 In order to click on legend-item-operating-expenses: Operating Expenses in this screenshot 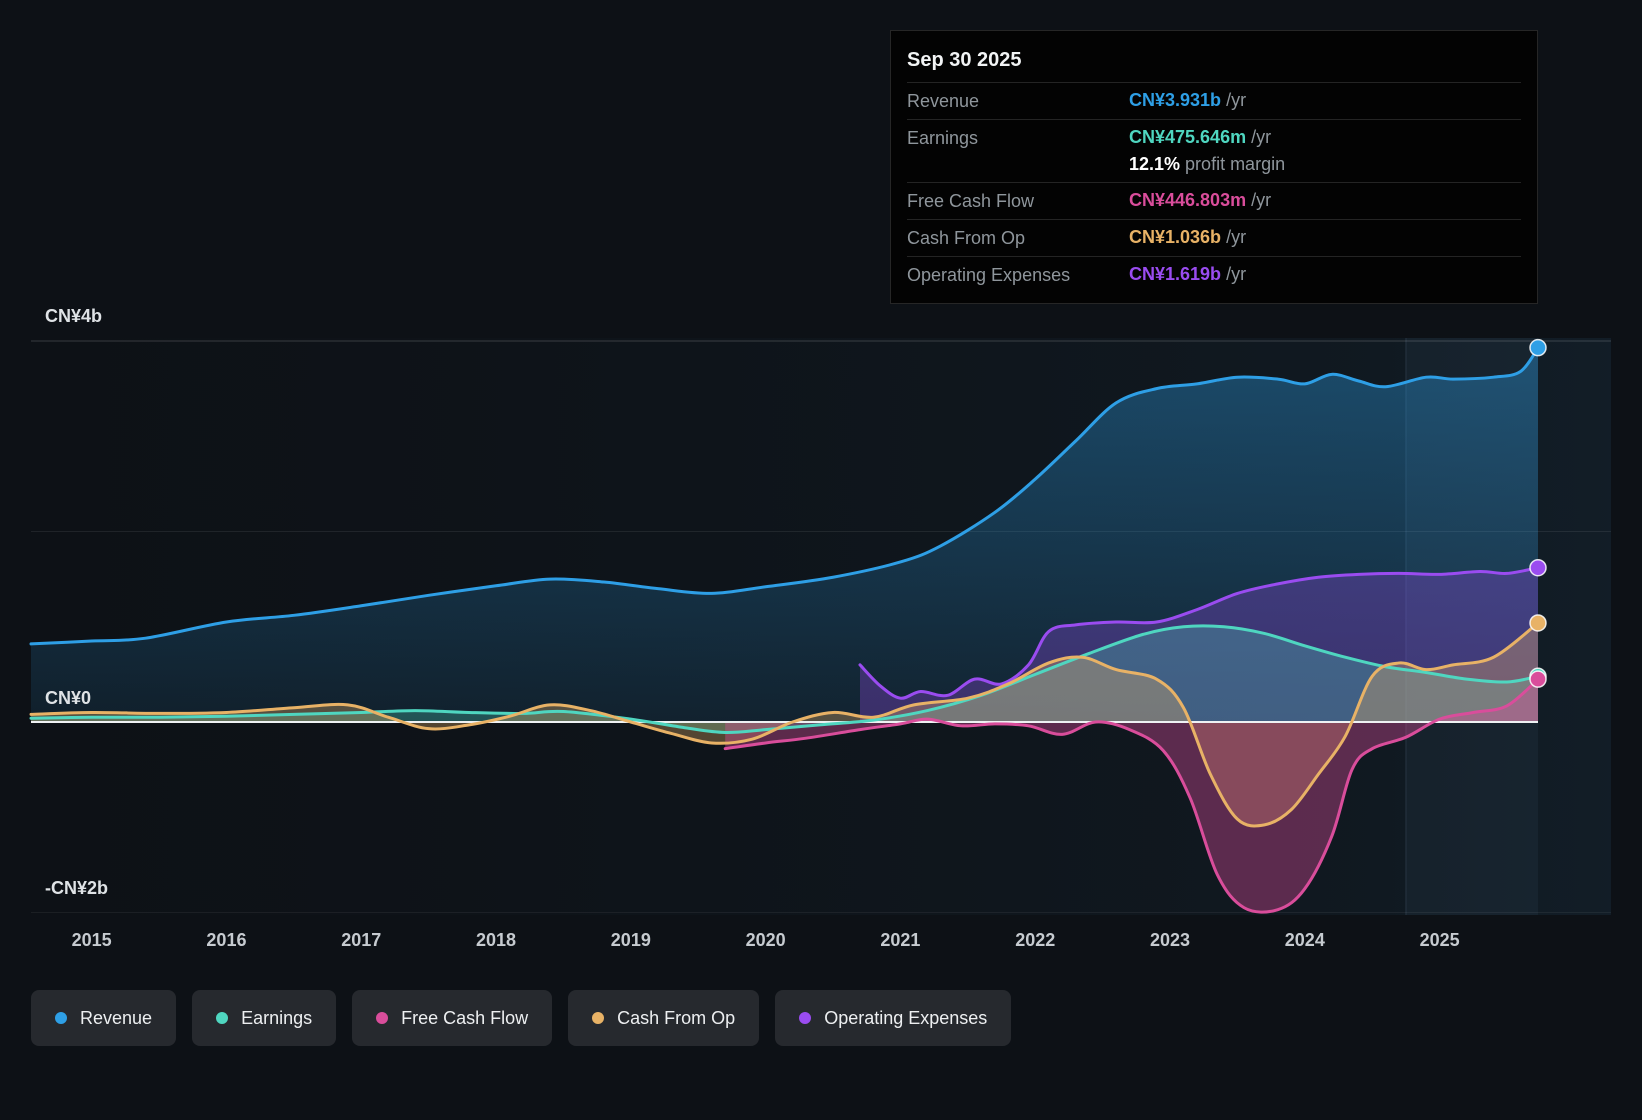, I will do `click(893, 1018)`.